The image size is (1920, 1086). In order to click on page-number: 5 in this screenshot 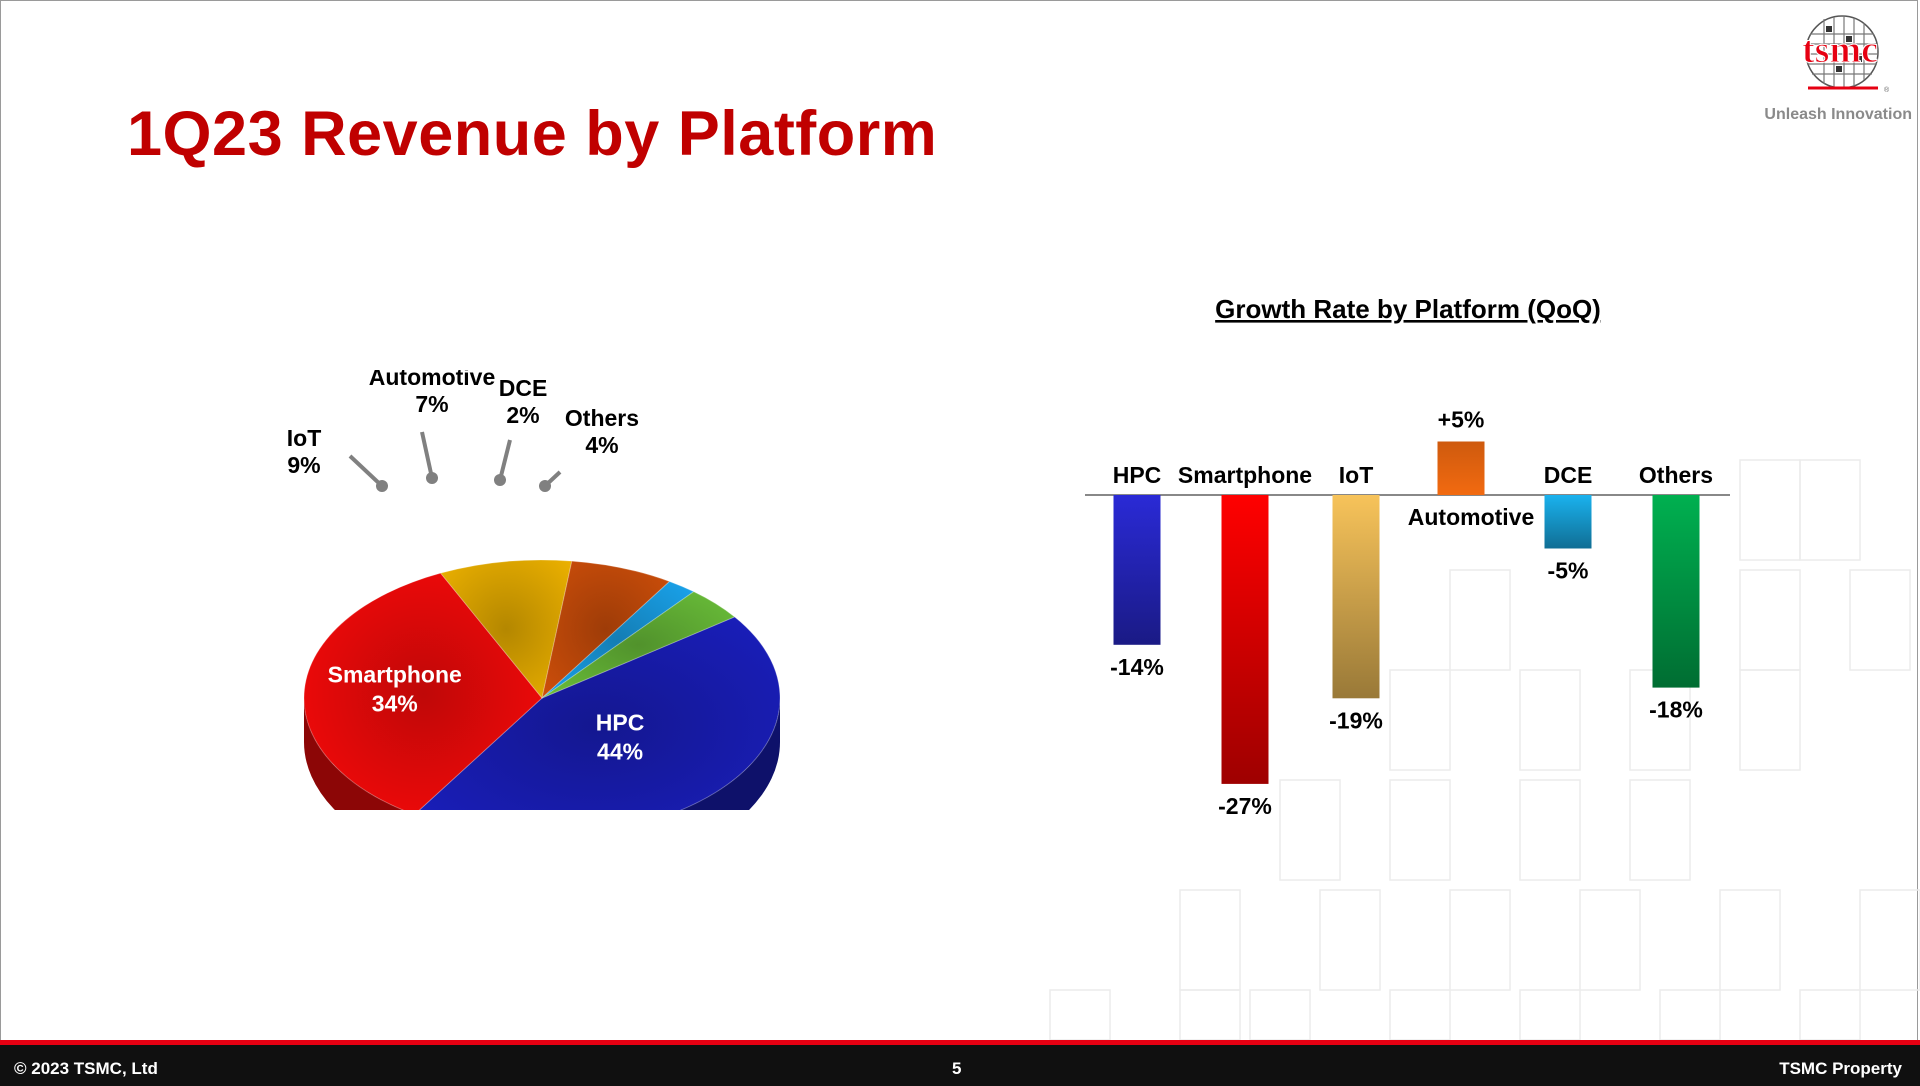, I will do `click(957, 1068)`.